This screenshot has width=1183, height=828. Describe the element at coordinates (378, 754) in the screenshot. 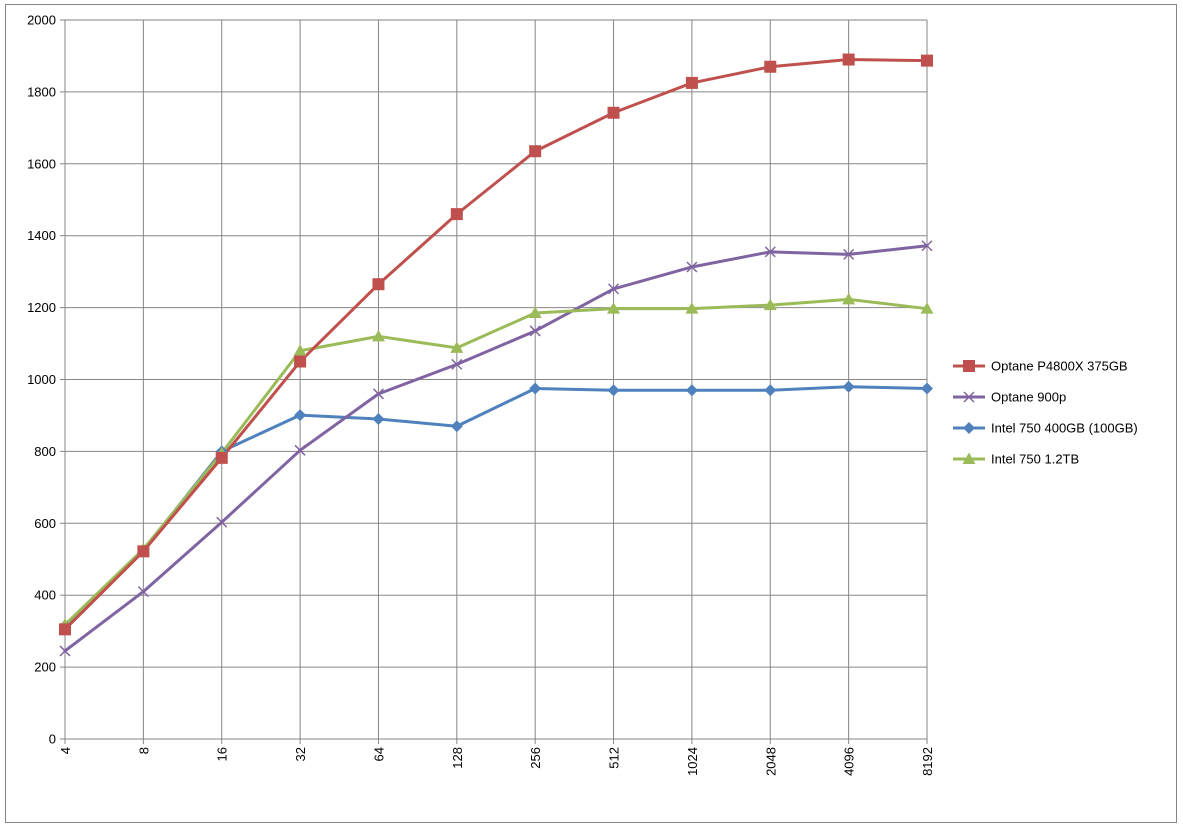

I see `x-tick-label: 64` at that location.